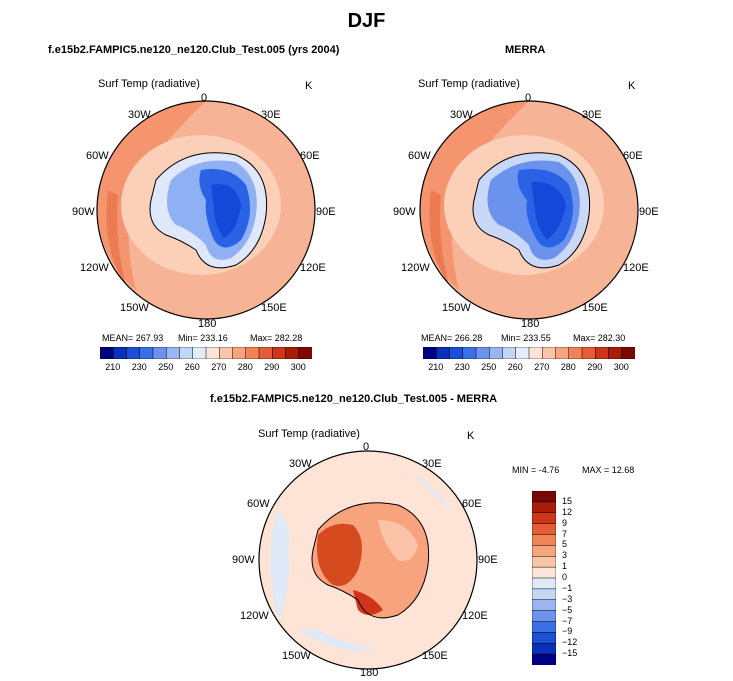 The height and width of the screenshot is (681, 733). What do you see at coordinates (243, 560) in the screenshot?
I see `diff-lon-90w: 90W` at bounding box center [243, 560].